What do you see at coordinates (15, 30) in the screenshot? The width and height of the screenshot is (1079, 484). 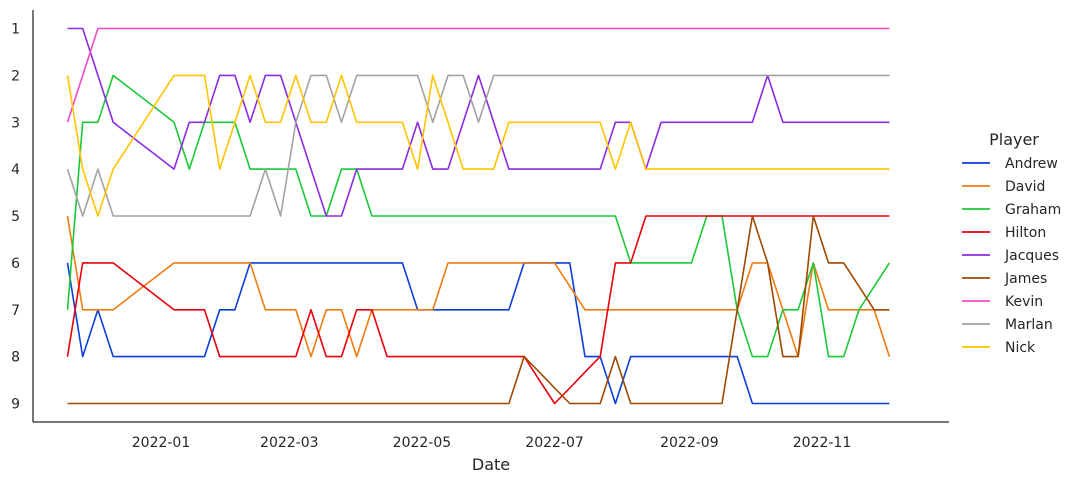 I see `y-tick-label: 1` at bounding box center [15, 30].